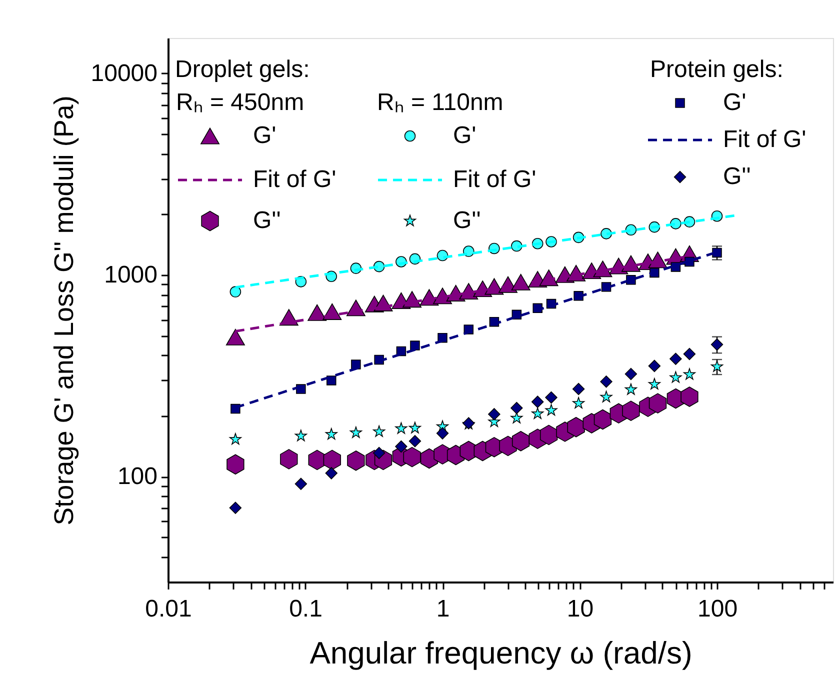 The image size is (839, 700). Describe the element at coordinates (240, 102) in the screenshot. I see `annotation: Rₕ = 450nm` at that location.